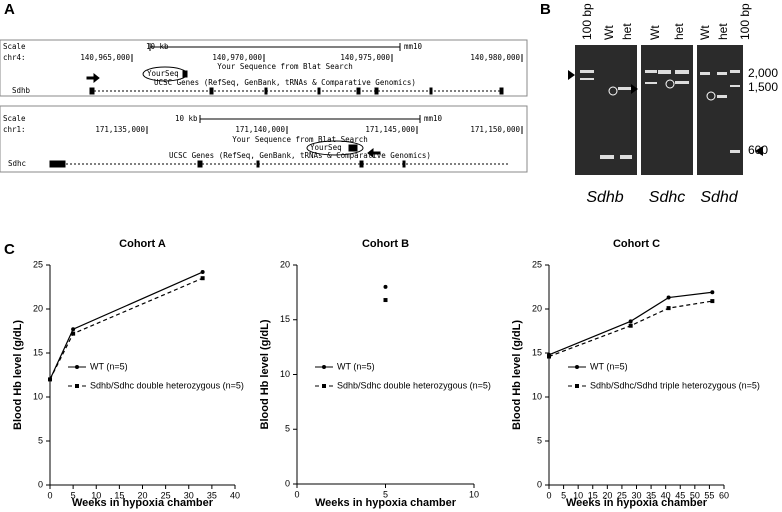 Image resolution: width=782 pixels, height=512 pixels. I want to click on x-tick-label: 60, so click(724, 495).